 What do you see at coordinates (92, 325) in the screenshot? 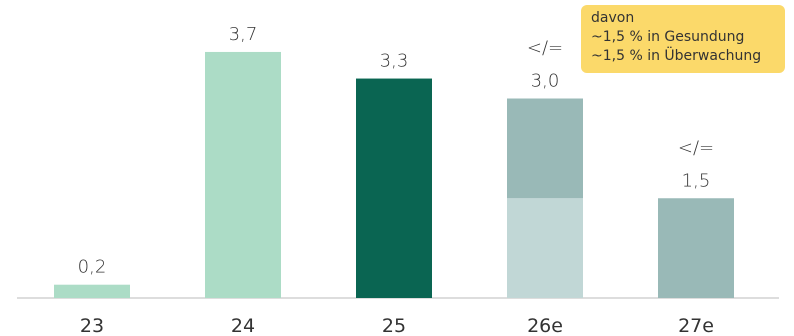
I see `x-tick-label: 23` at bounding box center [92, 325].